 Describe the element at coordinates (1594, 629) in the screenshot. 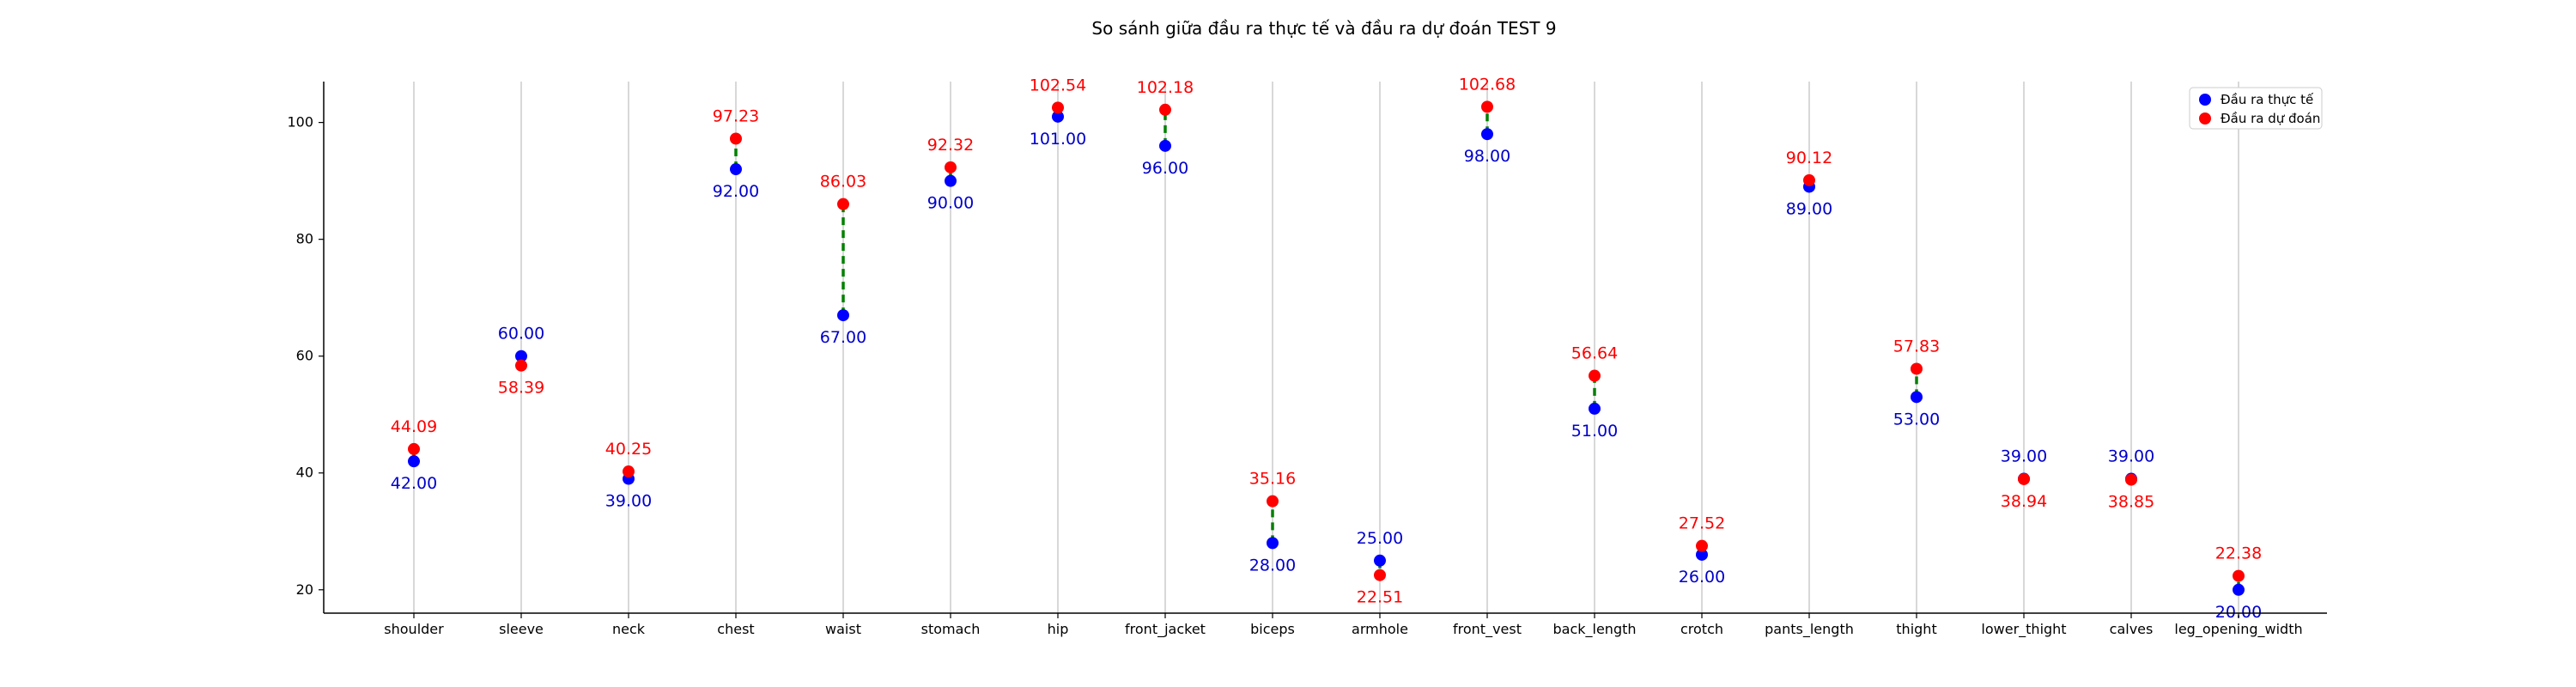

I see `x-tick-label: back_length` at that location.